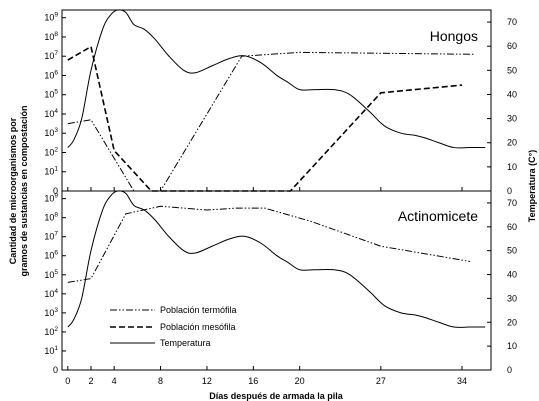  Describe the element at coordinates (300, 381) in the screenshot. I see `x-tick-label: 20` at that location.